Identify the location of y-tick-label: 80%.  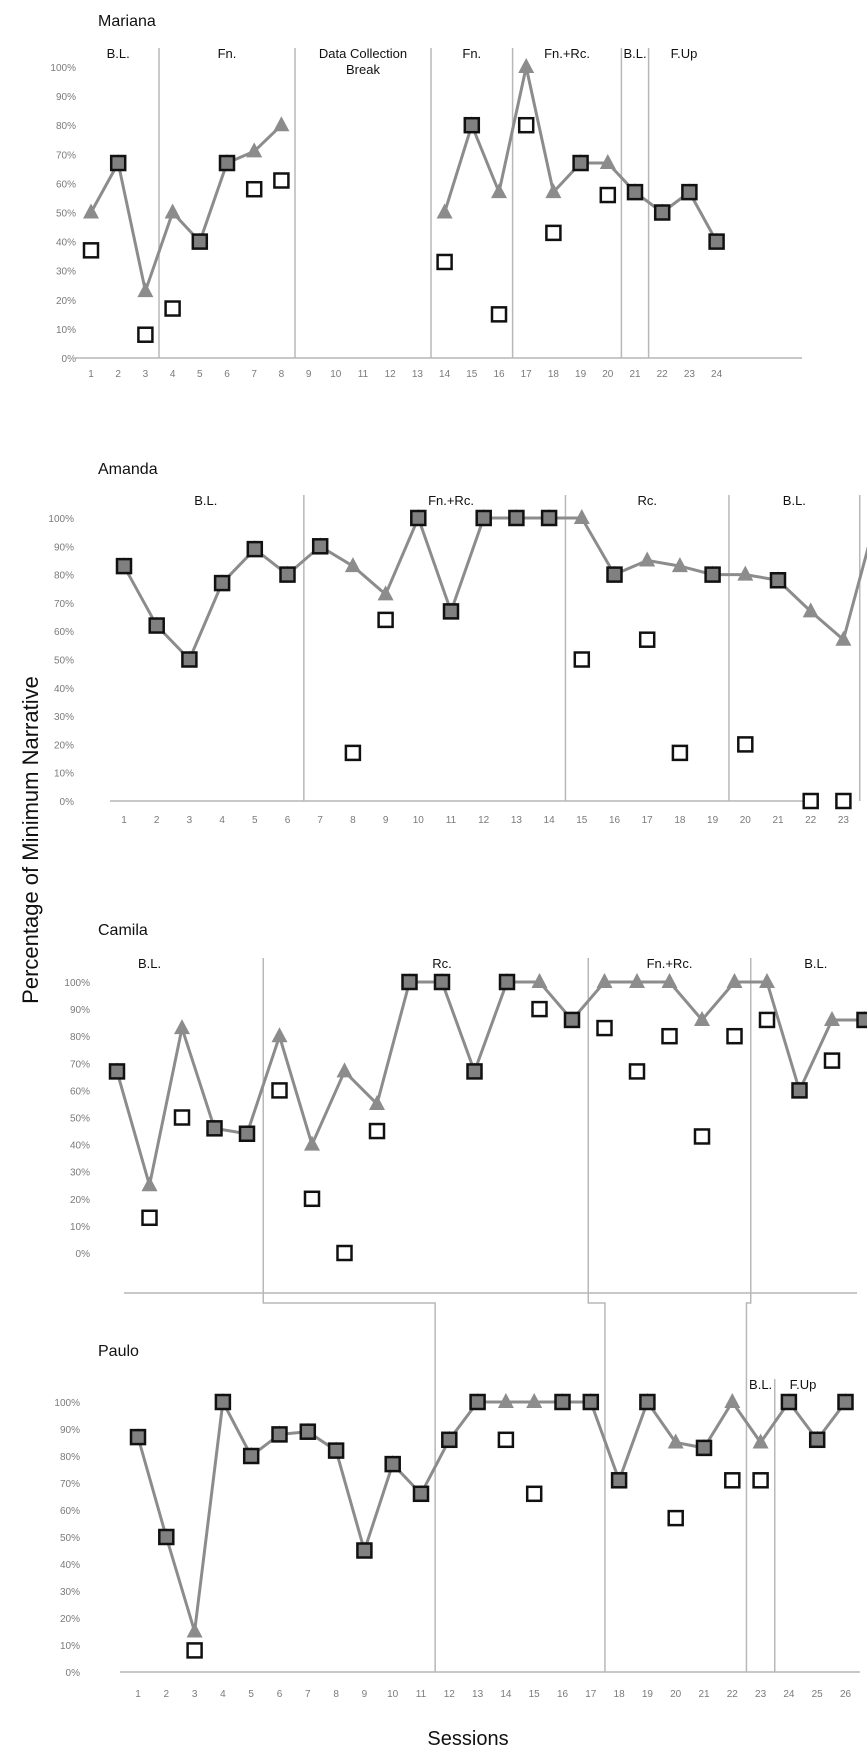
(80, 1037).